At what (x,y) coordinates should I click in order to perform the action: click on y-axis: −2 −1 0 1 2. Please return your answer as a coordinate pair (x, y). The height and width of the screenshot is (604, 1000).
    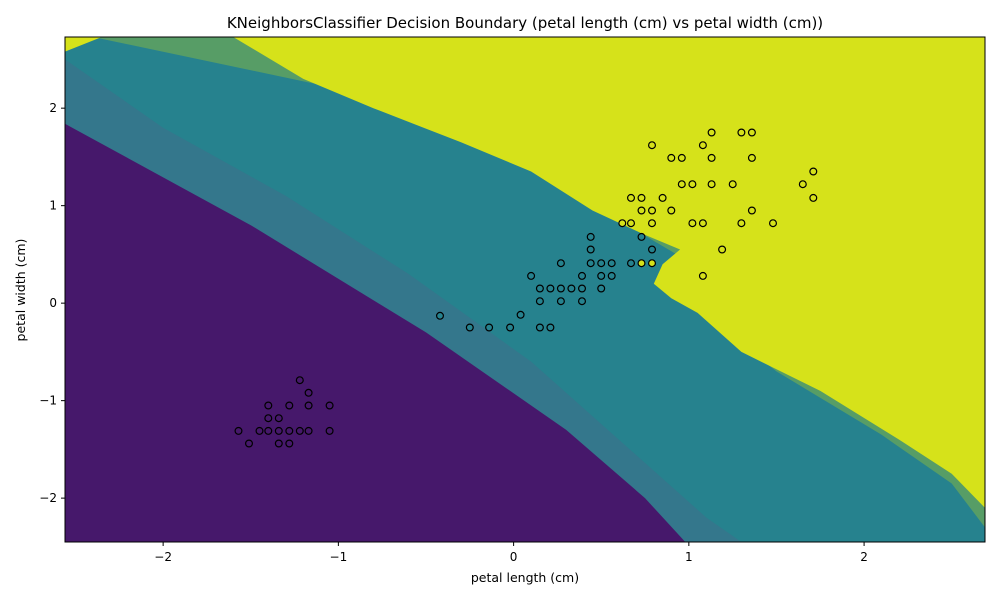
    Looking at the image, I should click on (52, 303).